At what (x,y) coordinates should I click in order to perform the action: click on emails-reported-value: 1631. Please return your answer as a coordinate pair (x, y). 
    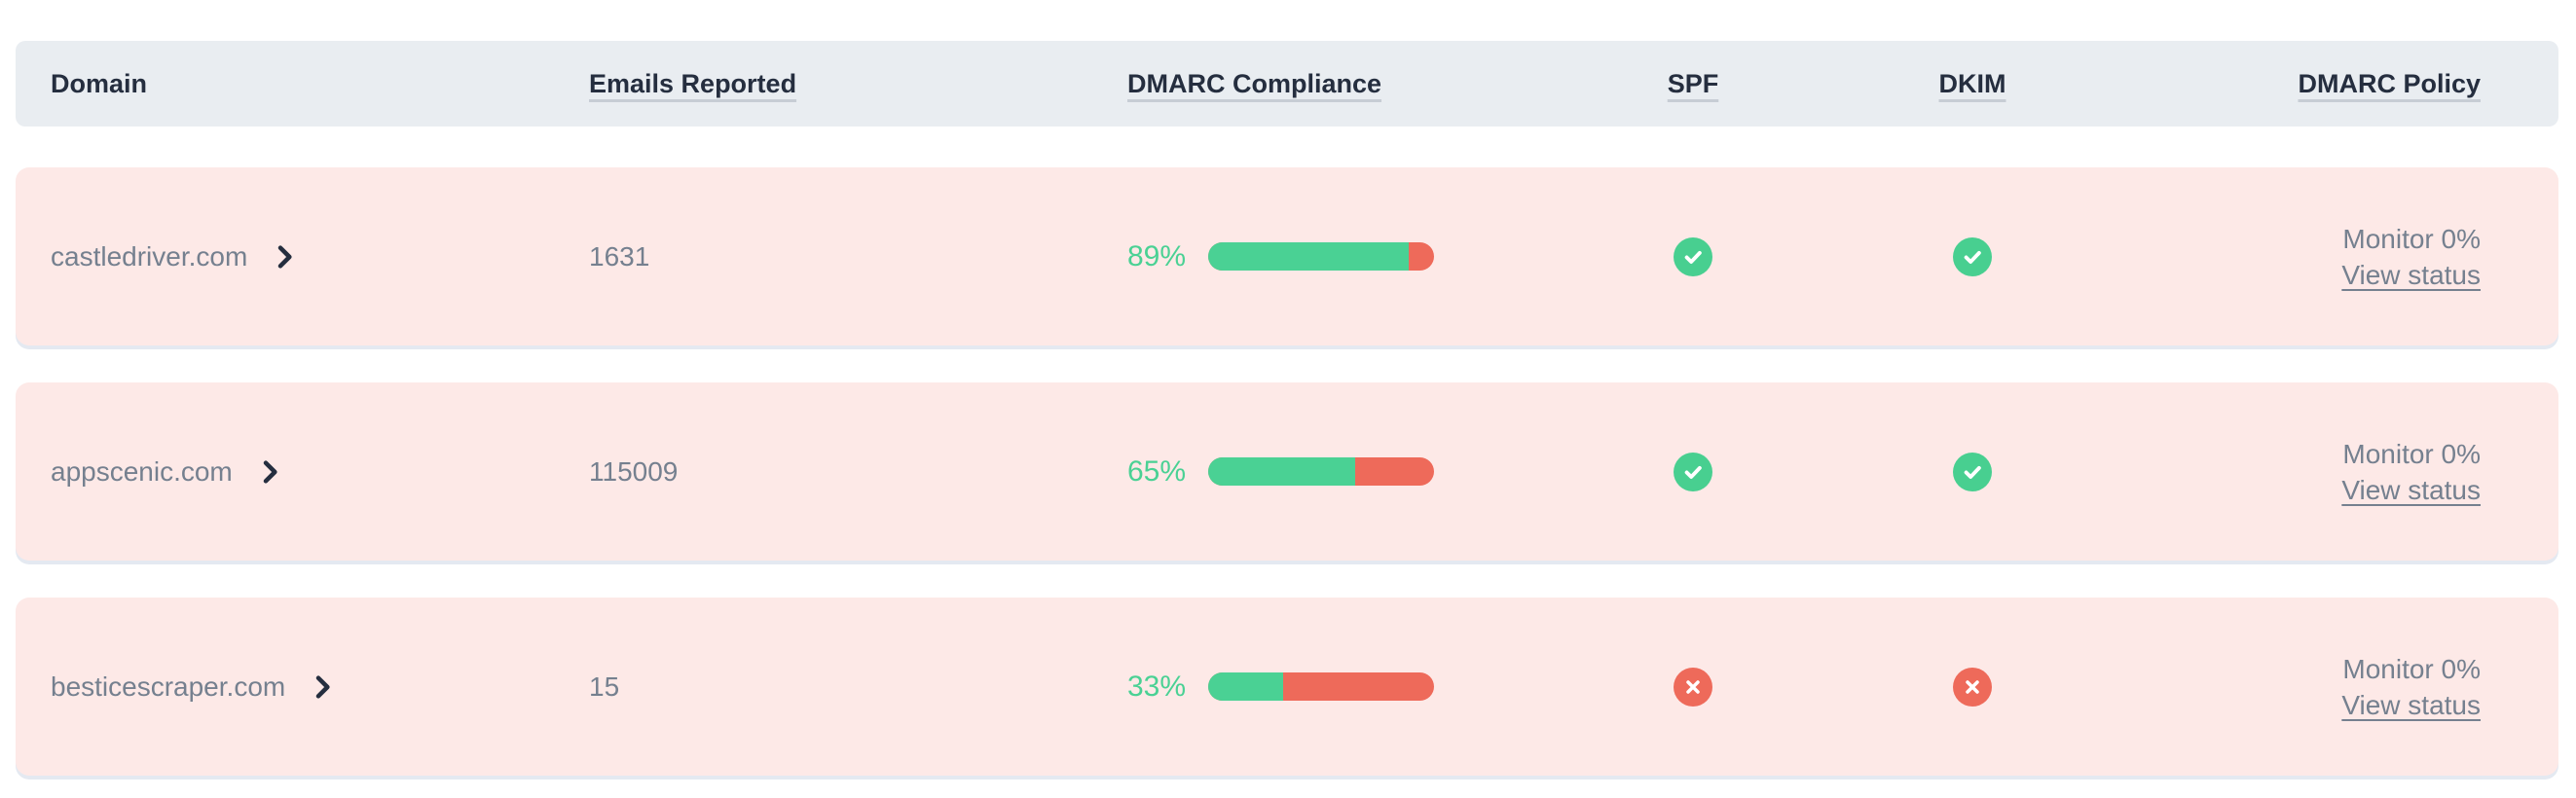
    Looking at the image, I should click on (619, 256).